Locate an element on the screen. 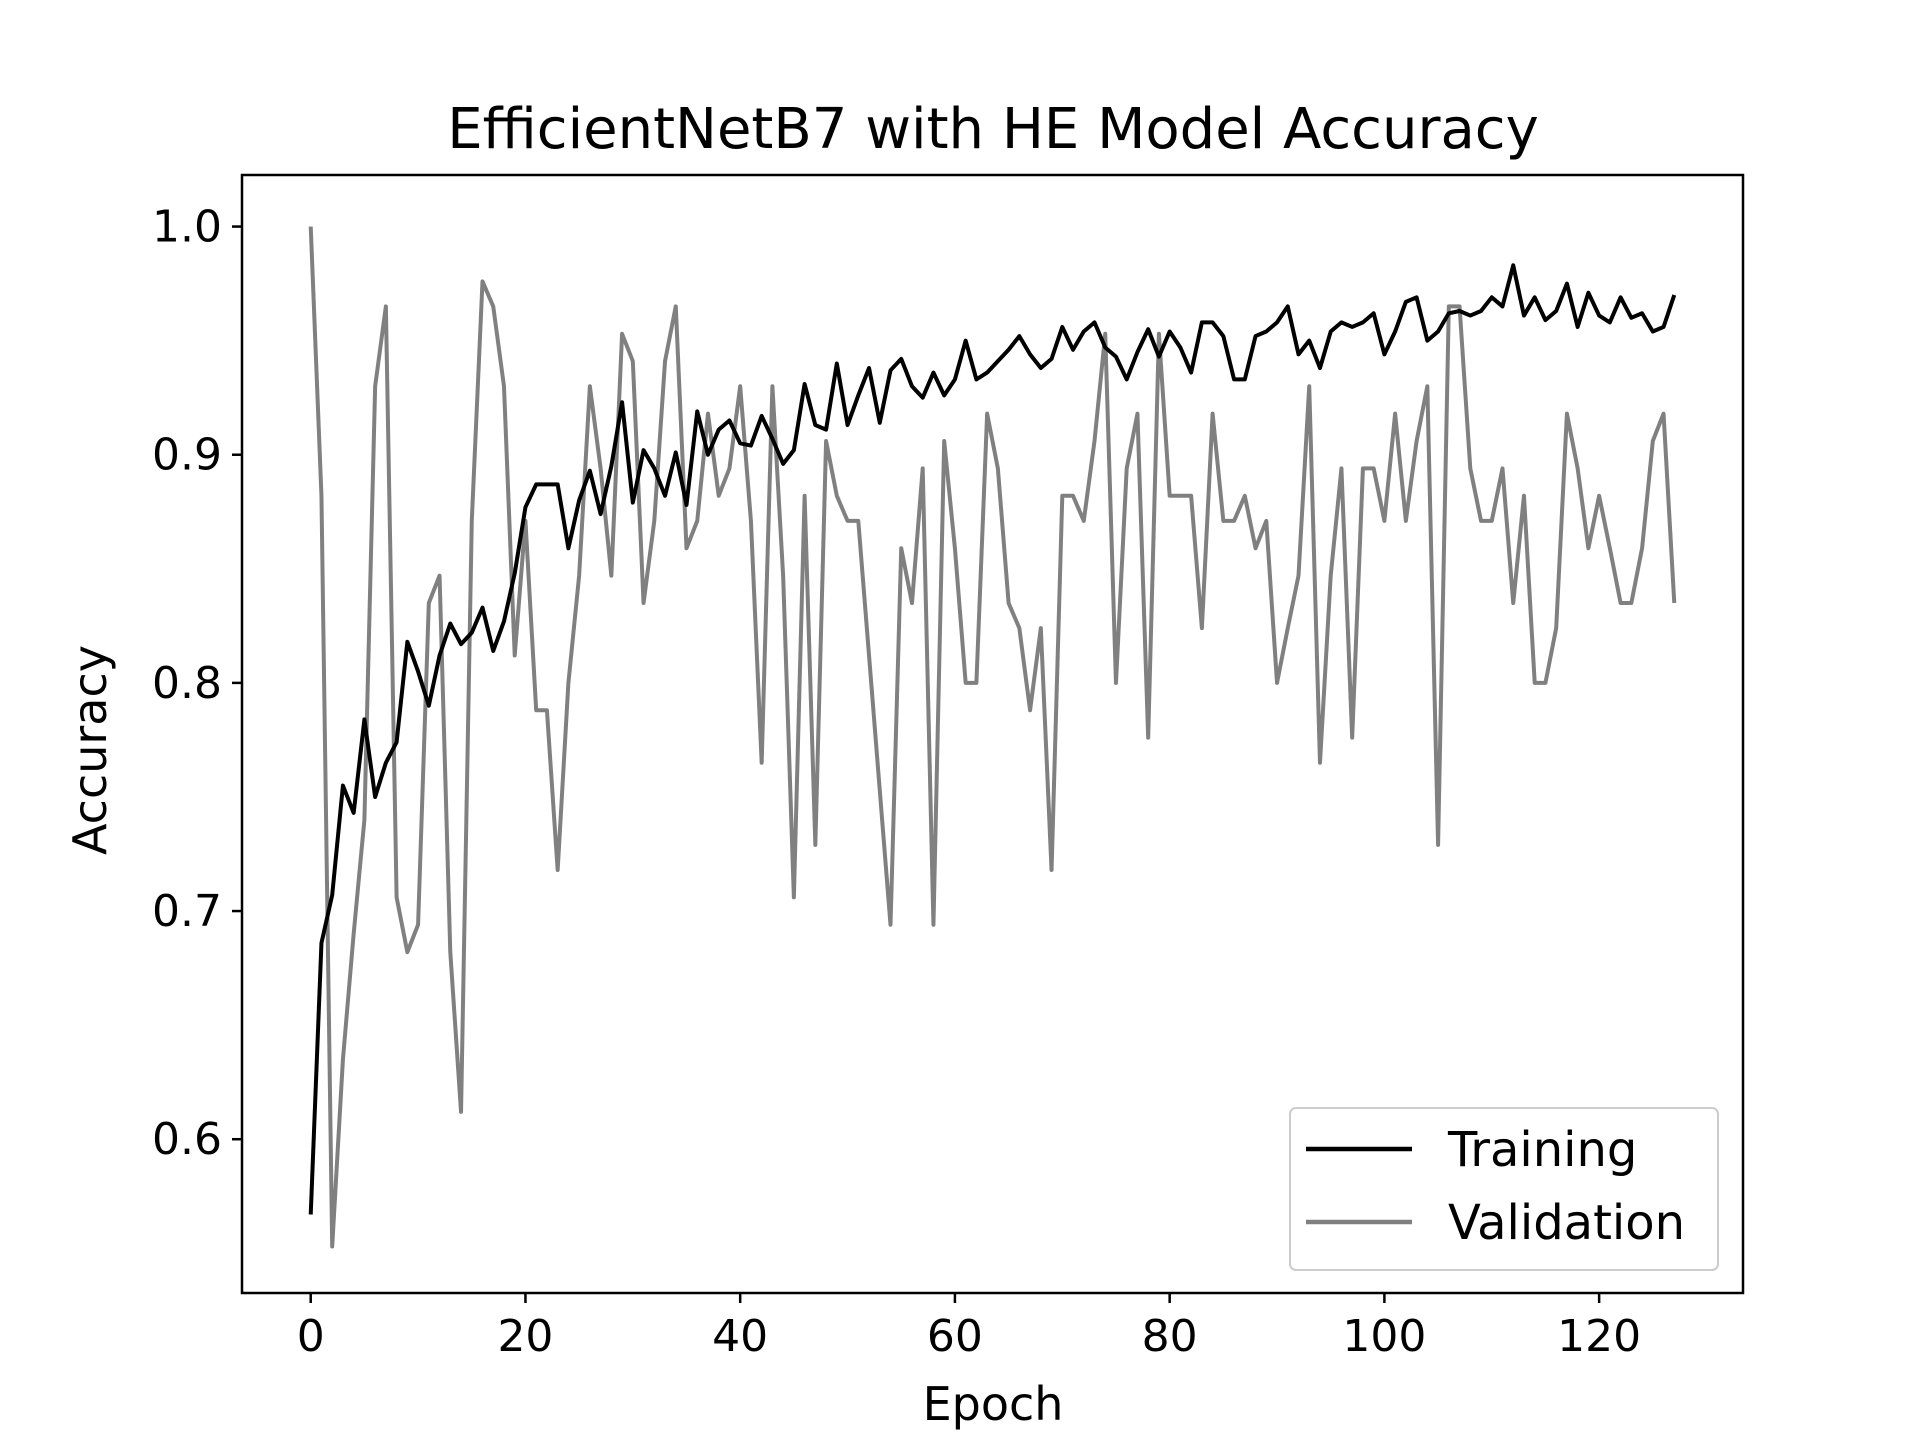 Image resolution: width=1920 pixels, height=1440 pixels. legend: Training Validation is located at coordinates (1504, 1189).